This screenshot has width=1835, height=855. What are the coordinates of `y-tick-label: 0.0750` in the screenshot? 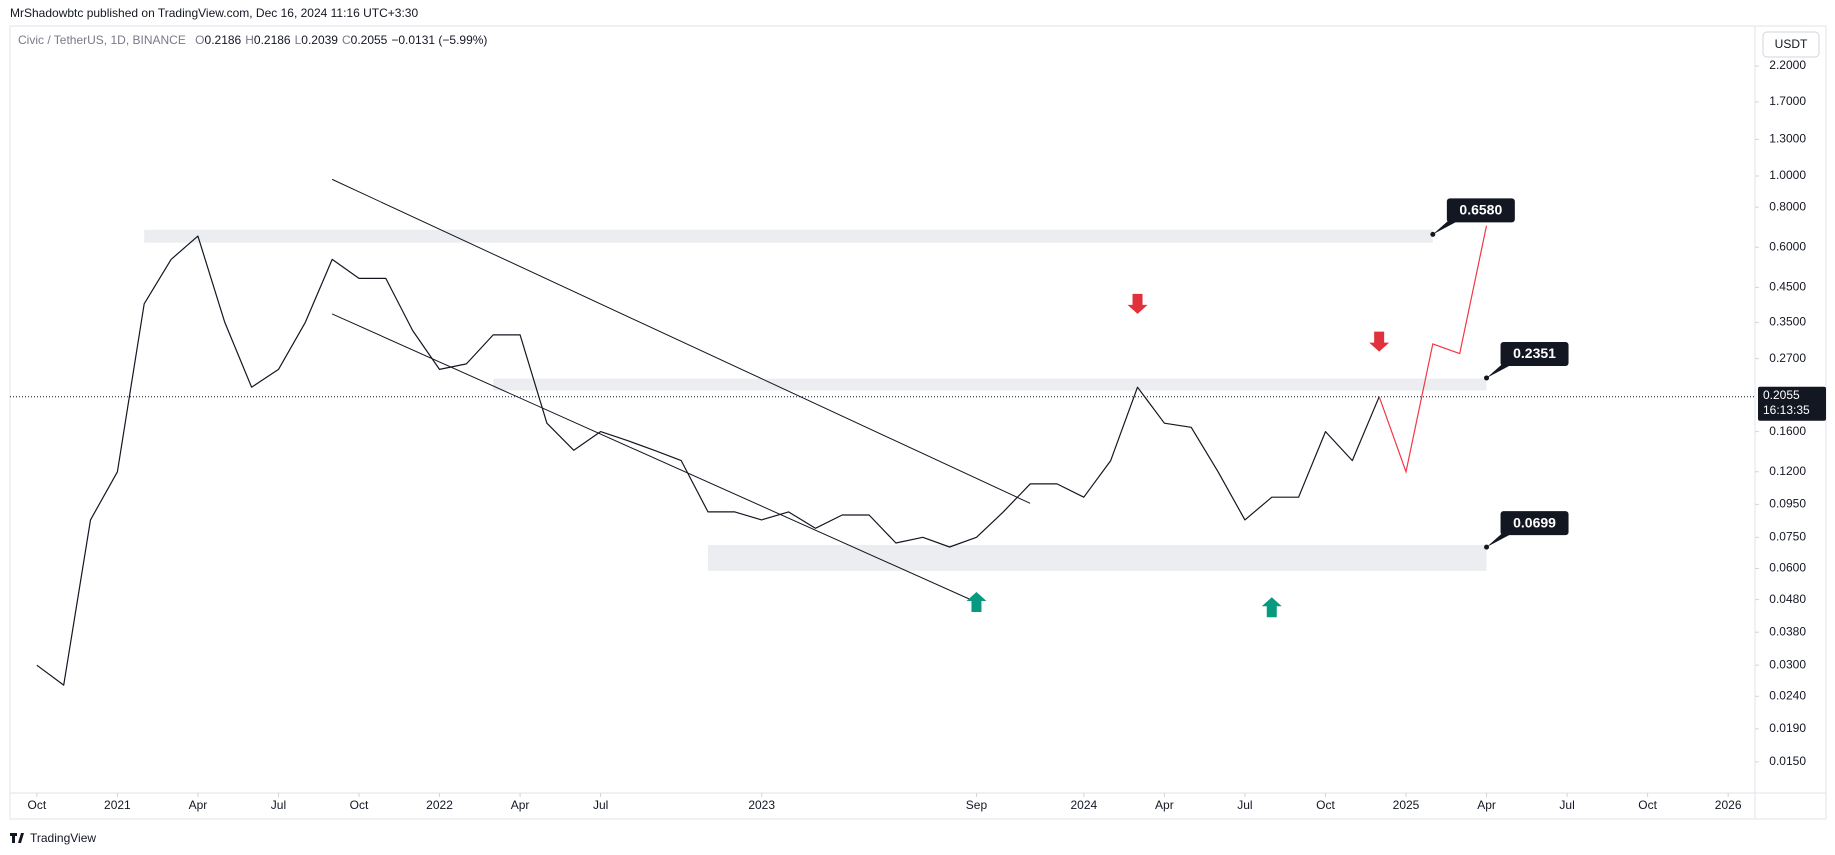 It's located at (1787, 537).